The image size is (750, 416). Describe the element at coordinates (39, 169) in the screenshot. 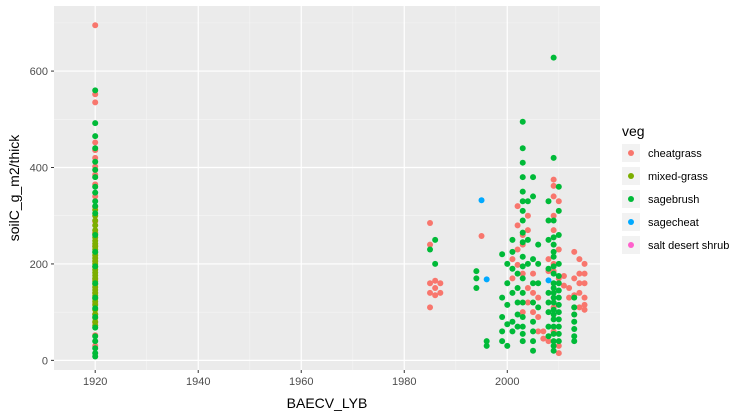

I see `y-tick-label: 400` at that location.